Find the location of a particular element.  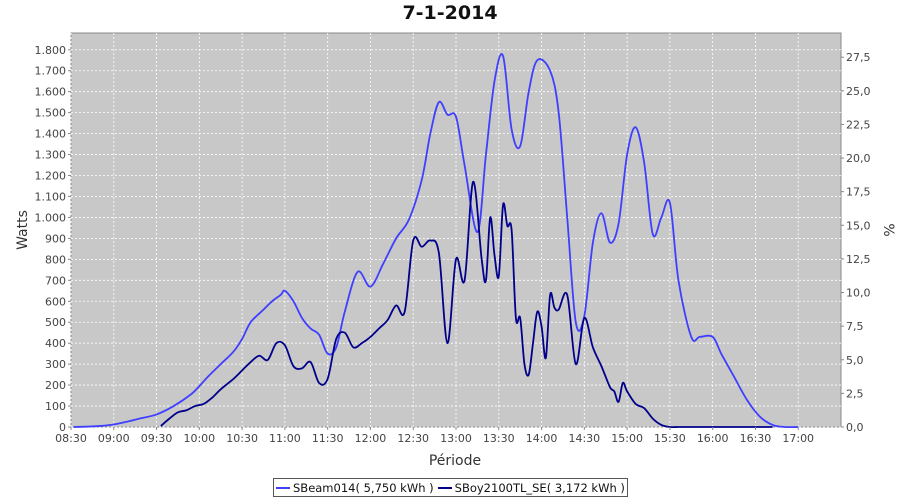

x-tick-label: 15:00 is located at coordinates (627, 438).